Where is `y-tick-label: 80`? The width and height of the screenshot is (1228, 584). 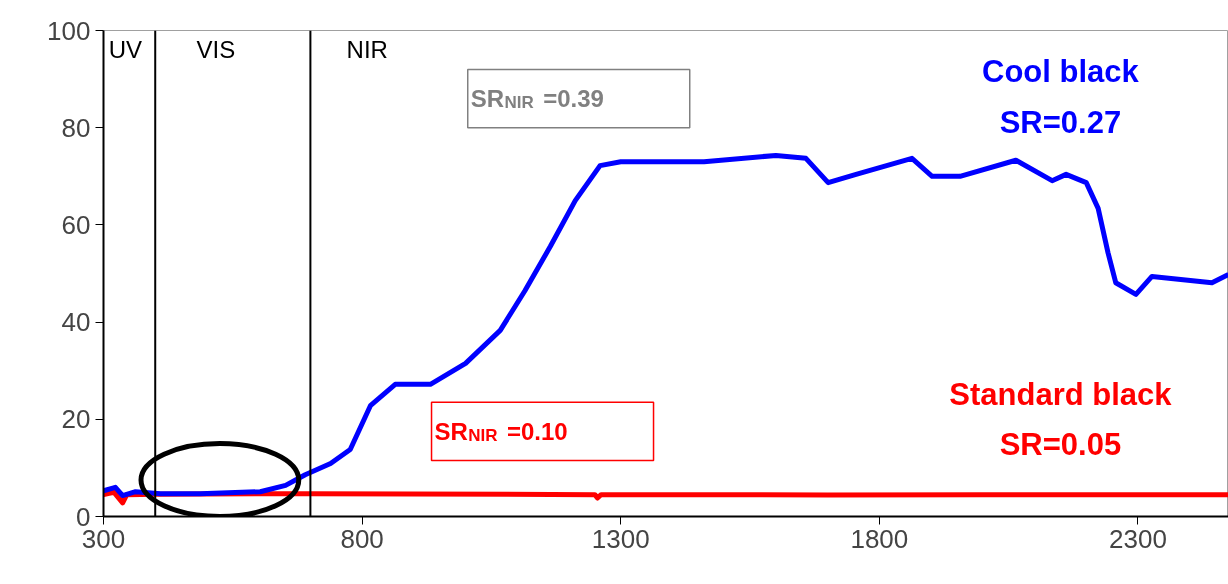 y-tick-label: 80 is located at coordinates (76, 127).